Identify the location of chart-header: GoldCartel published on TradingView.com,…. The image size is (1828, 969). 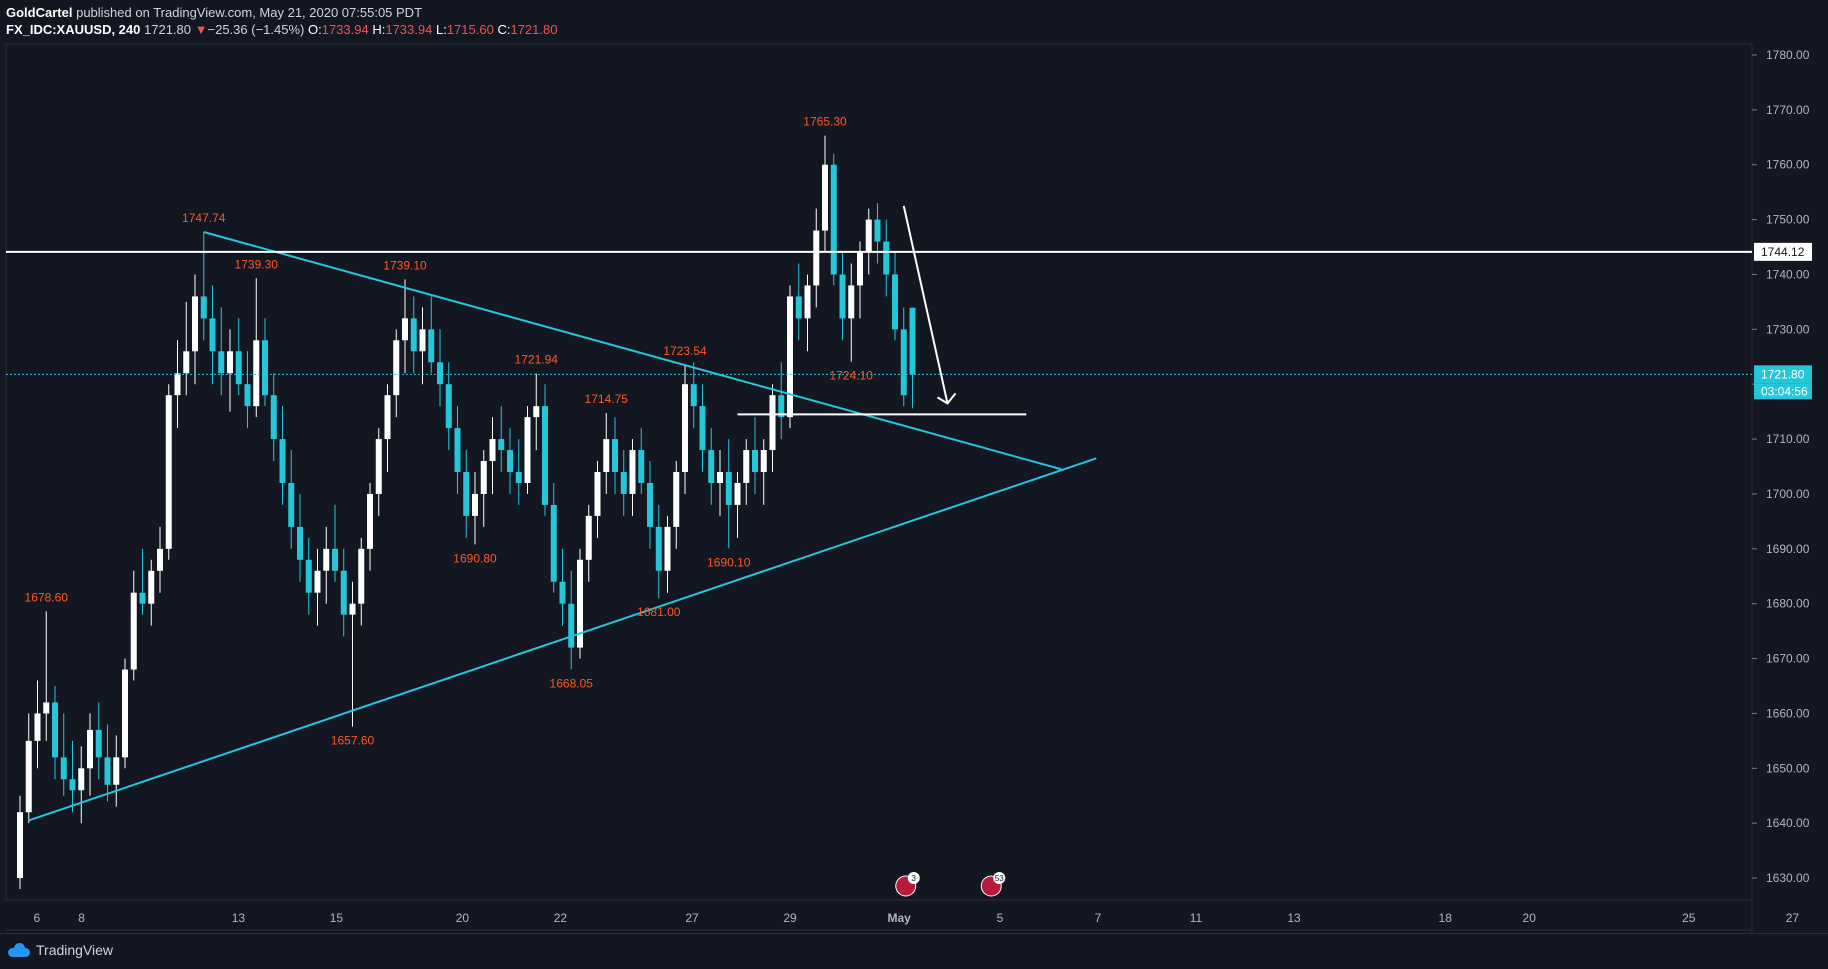
(906, 22).